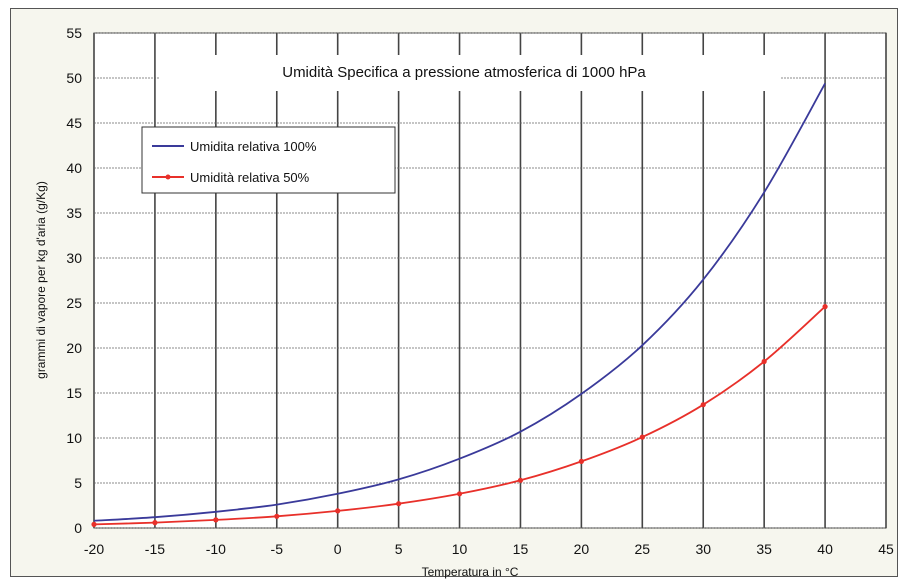  What do you see at coordinates (338, 549) in the screenshot?
I see `x-tick-label: 0` at bounding box center [338, 549].